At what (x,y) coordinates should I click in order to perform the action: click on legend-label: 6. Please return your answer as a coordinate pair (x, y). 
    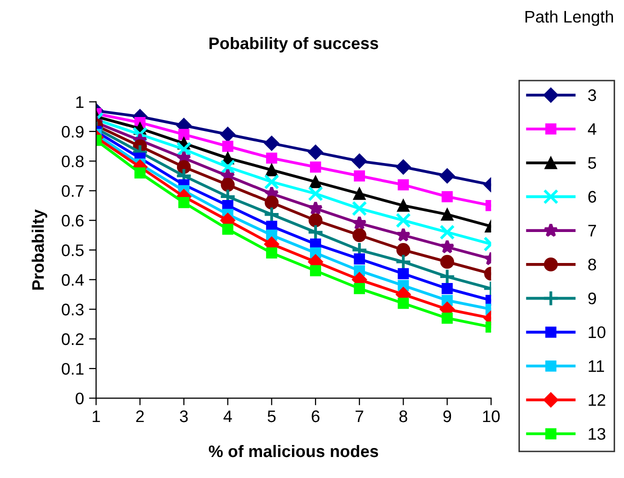
    Looking at the image, I should click on (592, 196).